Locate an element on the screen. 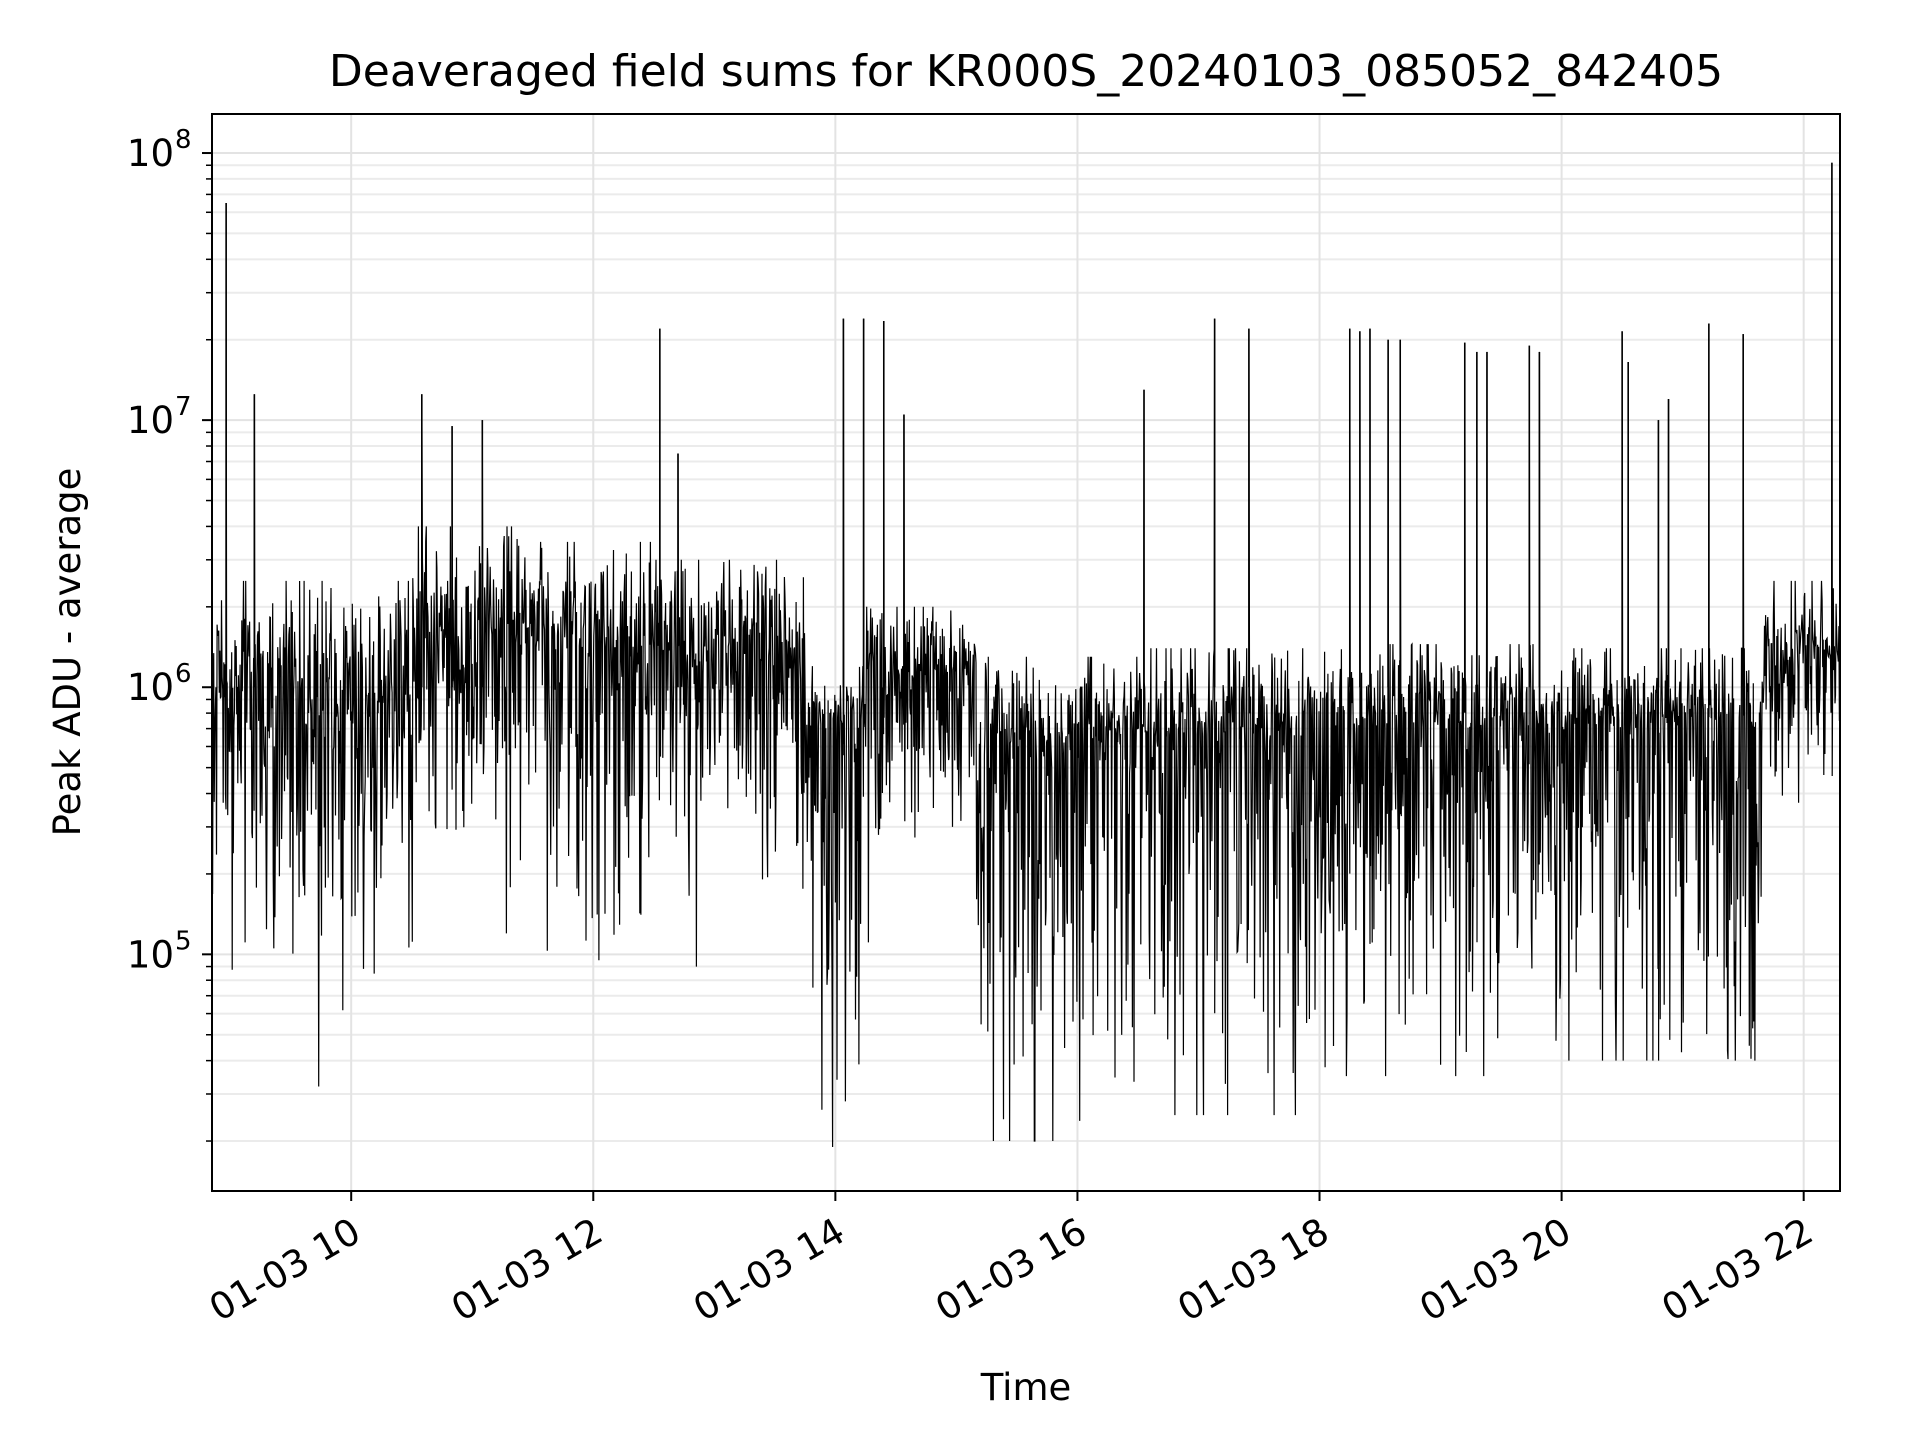 Image resolution: width=1920 pixels, height=1440 pixels. y-tick-exponent: 5 is located at coordinates (183, 941).